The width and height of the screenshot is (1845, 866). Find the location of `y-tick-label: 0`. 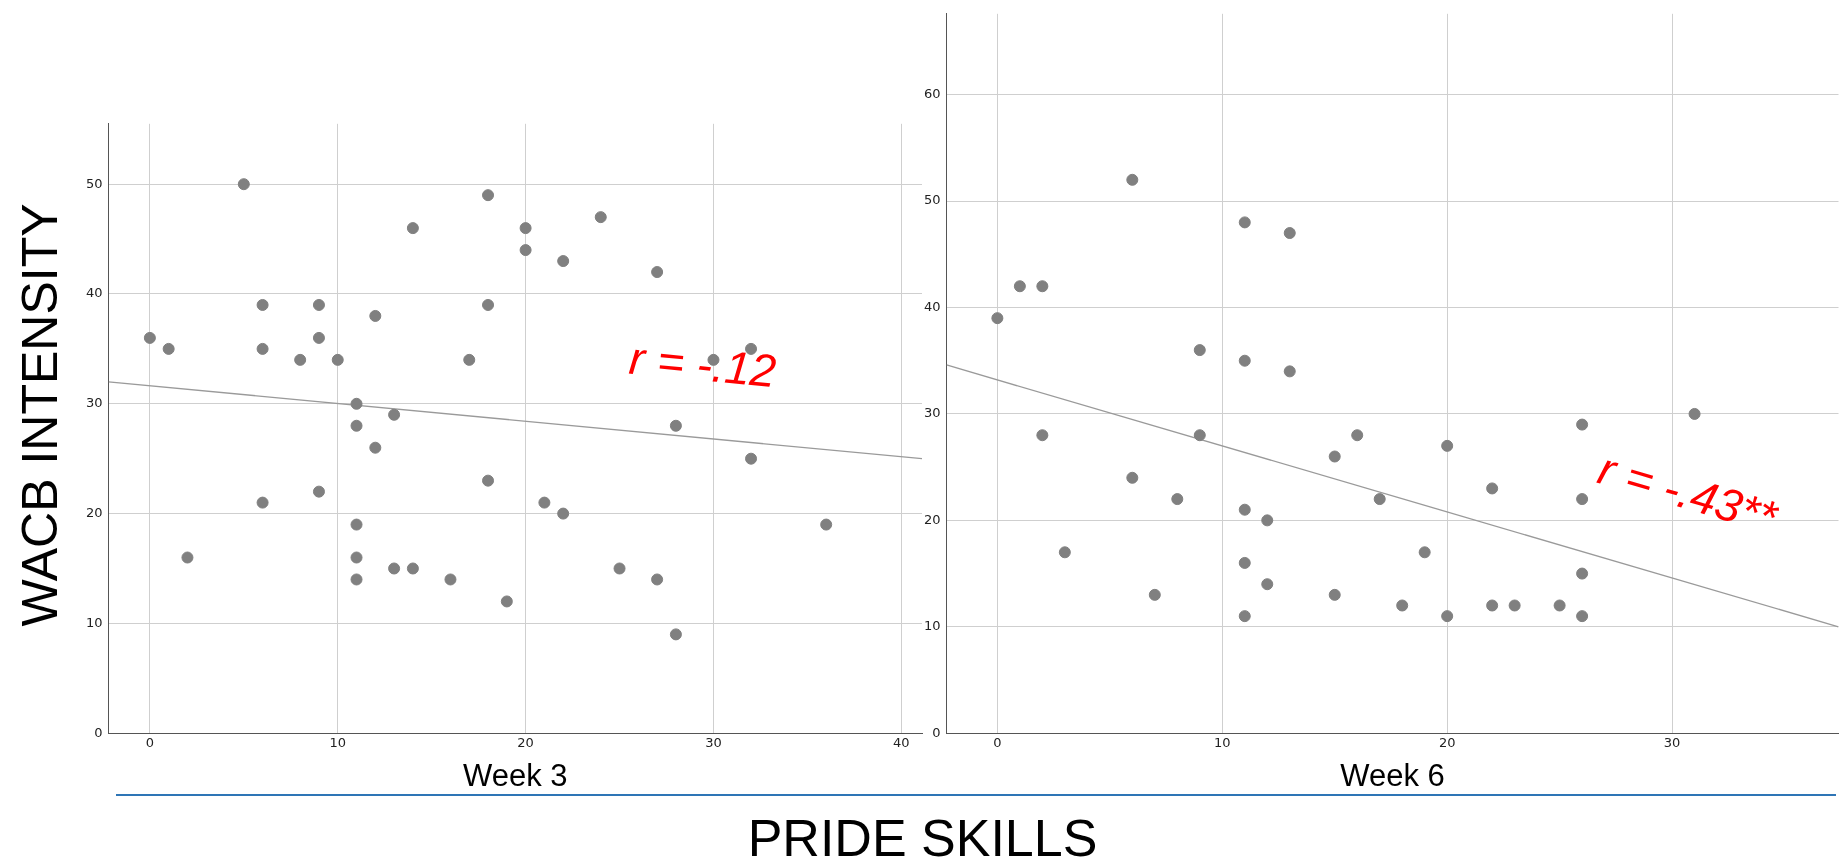

y-tick-label: 0 is located at coordinates (98, 732).